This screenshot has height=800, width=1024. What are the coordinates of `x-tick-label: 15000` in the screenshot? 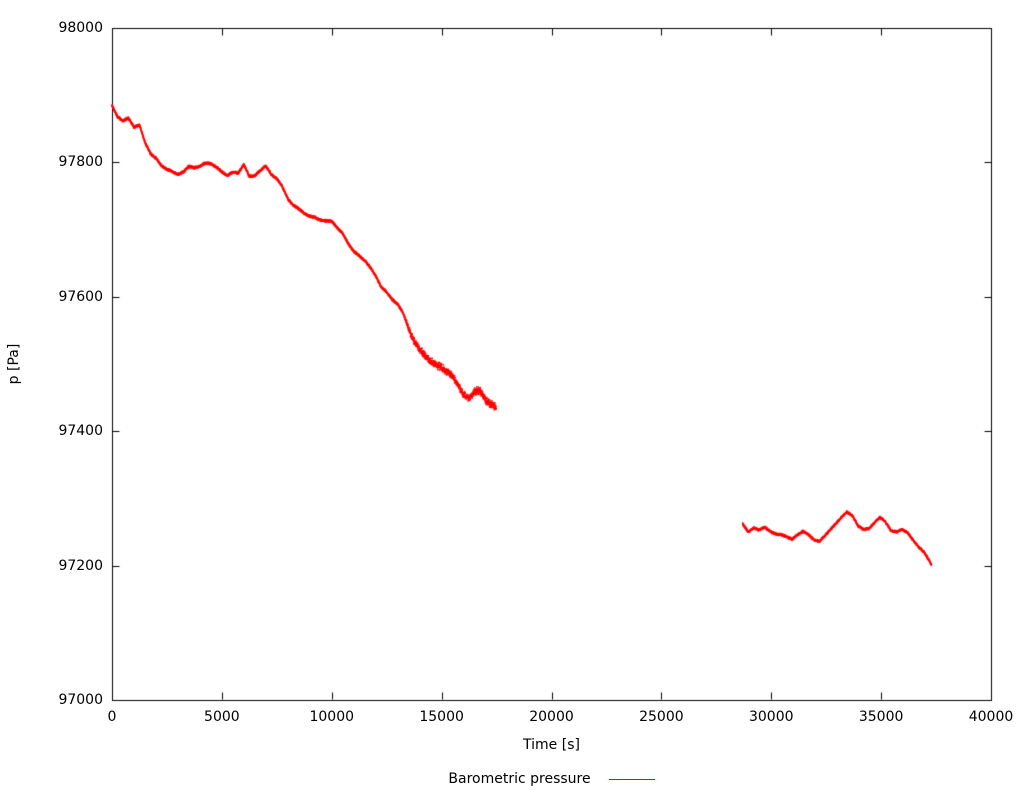 It's located at (441, 717).